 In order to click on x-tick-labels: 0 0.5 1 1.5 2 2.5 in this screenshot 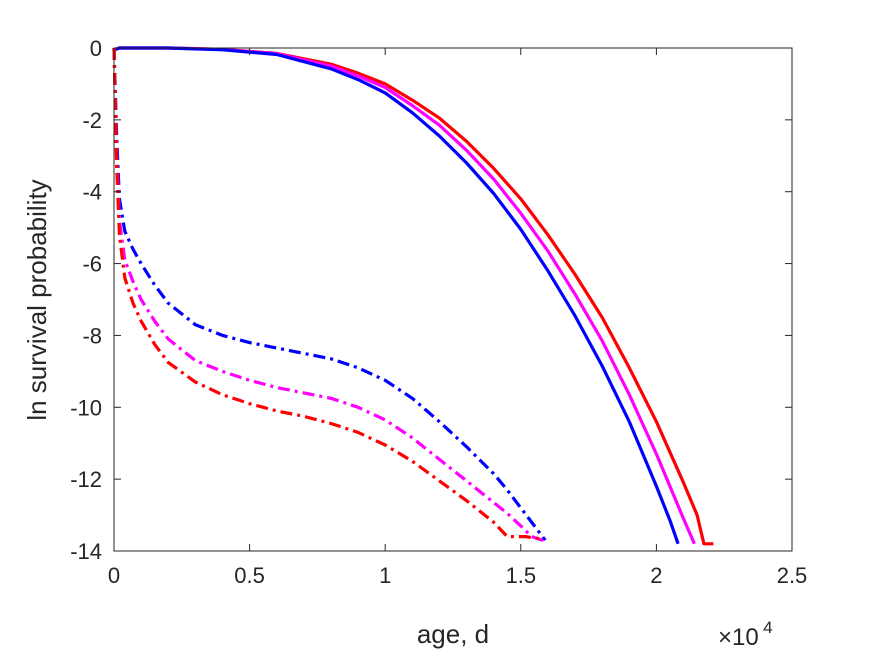, I will do `click(457, 575)`.